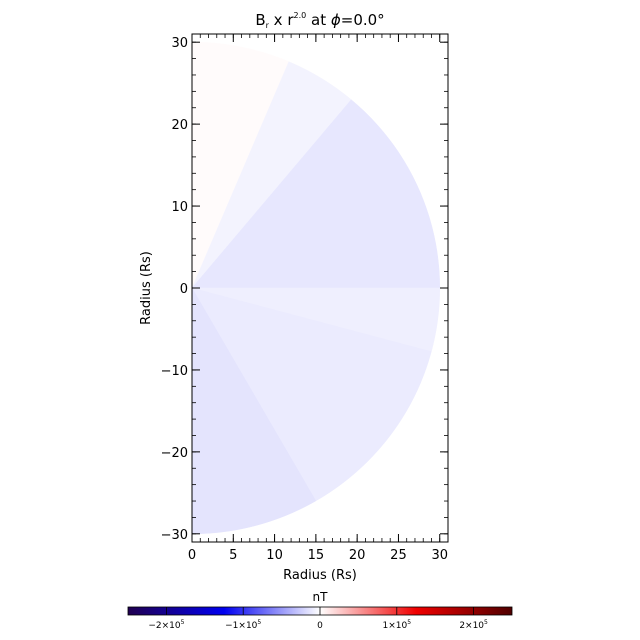  Describe the element at coordinates (184, 289) in the screenshot. I see `y-tick-label: 0` at that location.